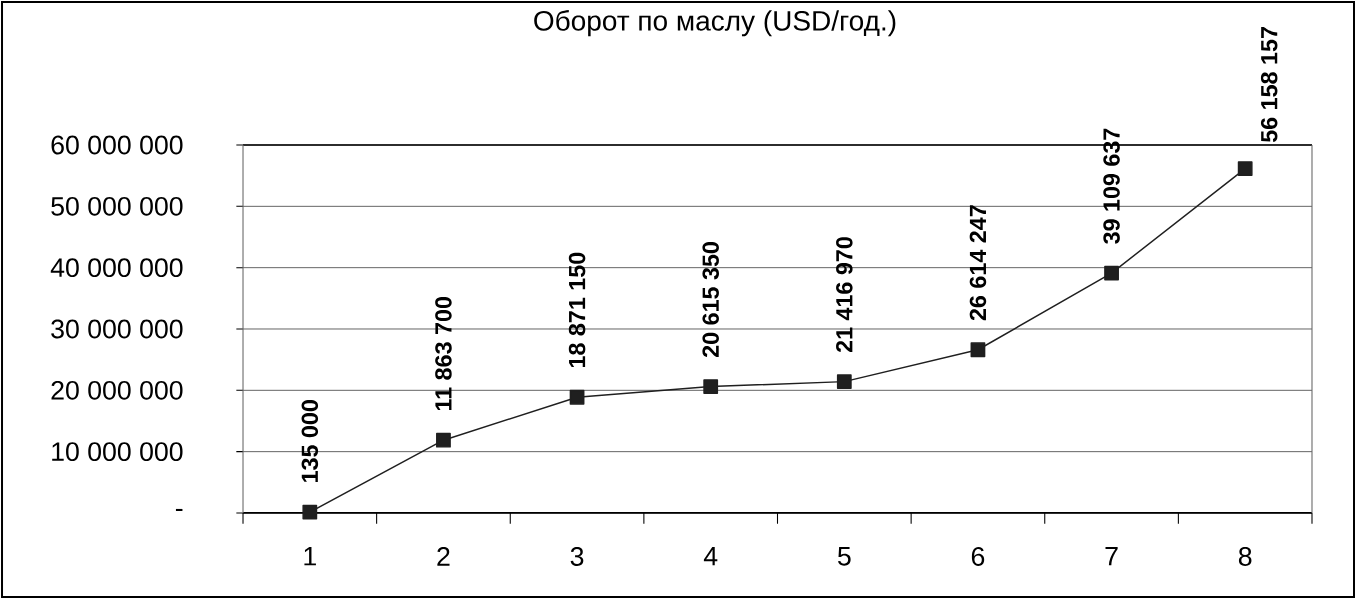  Describe the element at coordinates (443, 354) in the screenshot. I see `data-label: 11 863 700` at that location.